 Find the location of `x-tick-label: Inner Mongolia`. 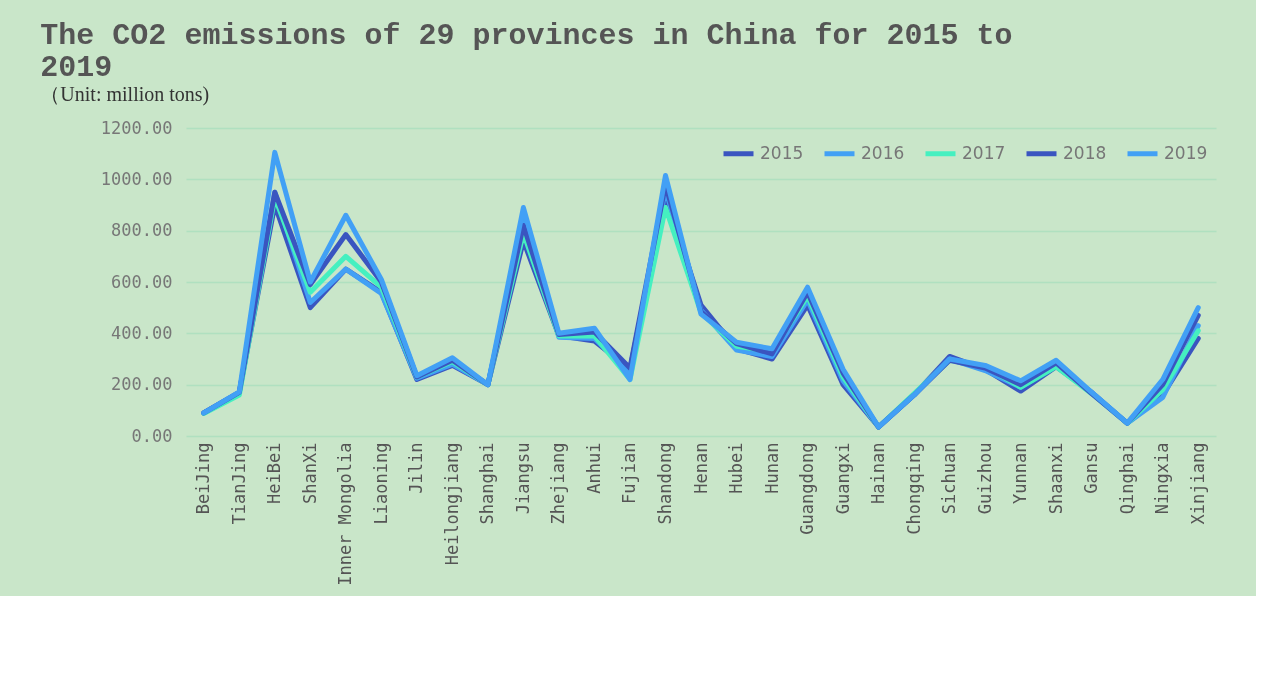

x-tick-label: Inner Mongolia is located at coordinates (345, 514).